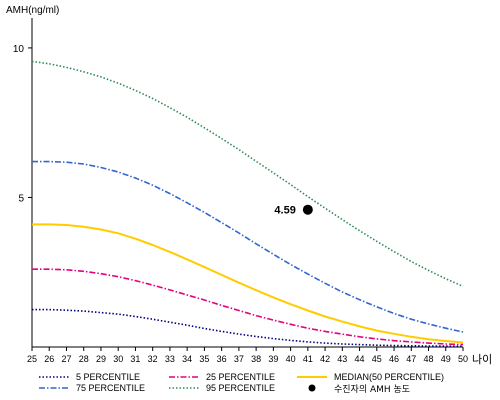  Describe the element at coordinates (307, 209) in the screenshot. I see `patient-amh-marker` at that location.